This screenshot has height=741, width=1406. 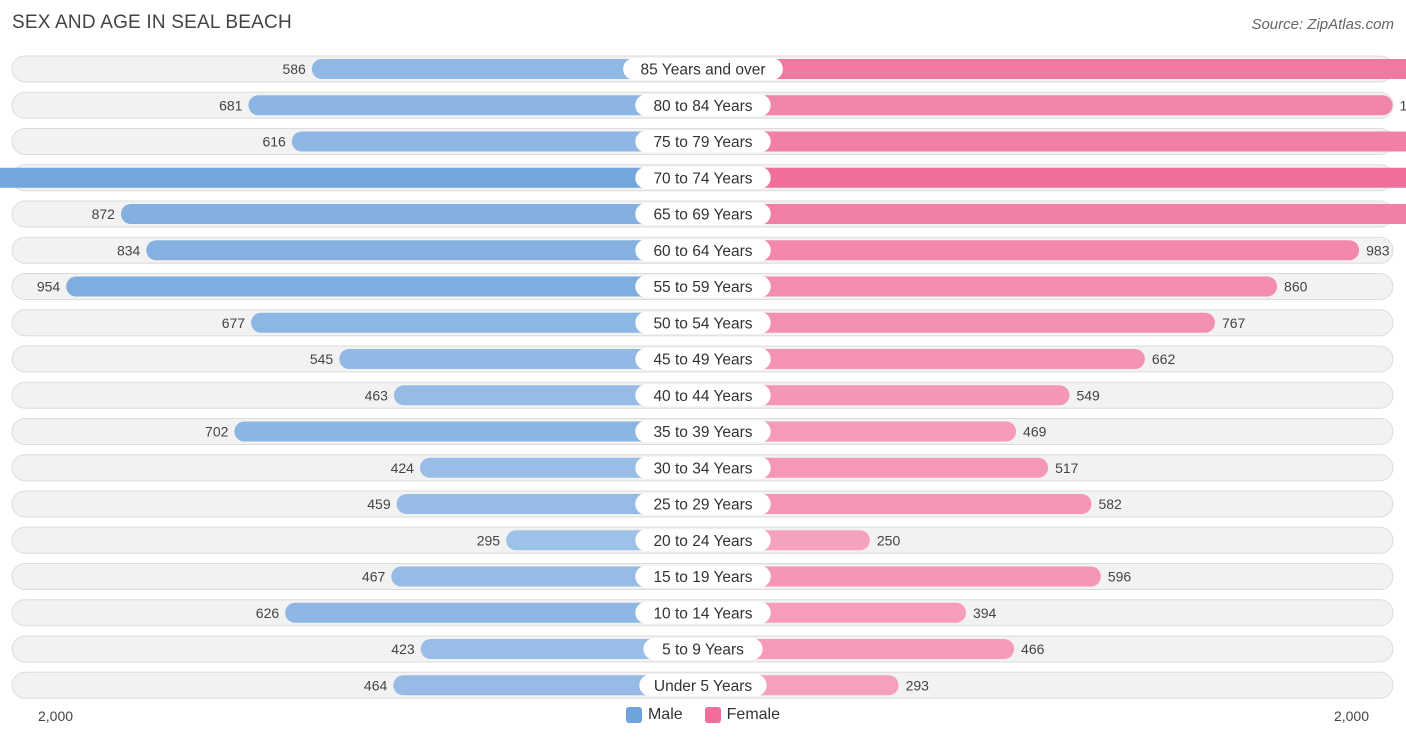 I want to click on female-value-label: 983, so click(x=1378, y=250).